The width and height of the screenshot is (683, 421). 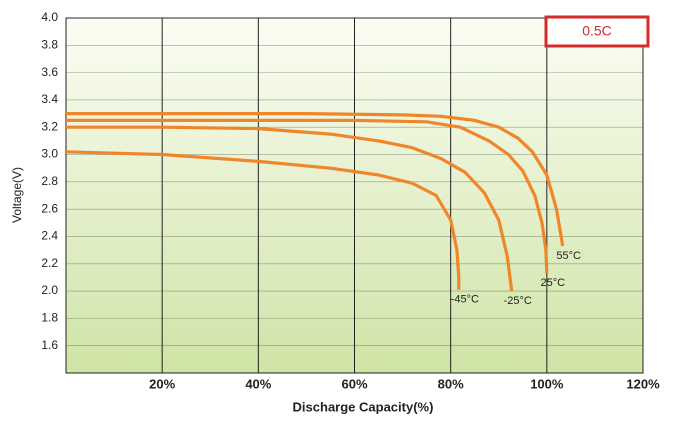 What do you see at coordinates (363, 406) in the screenshot?
I see `x-axis-label: Discharge Capacity(%)` at bounding box center [363, 406].